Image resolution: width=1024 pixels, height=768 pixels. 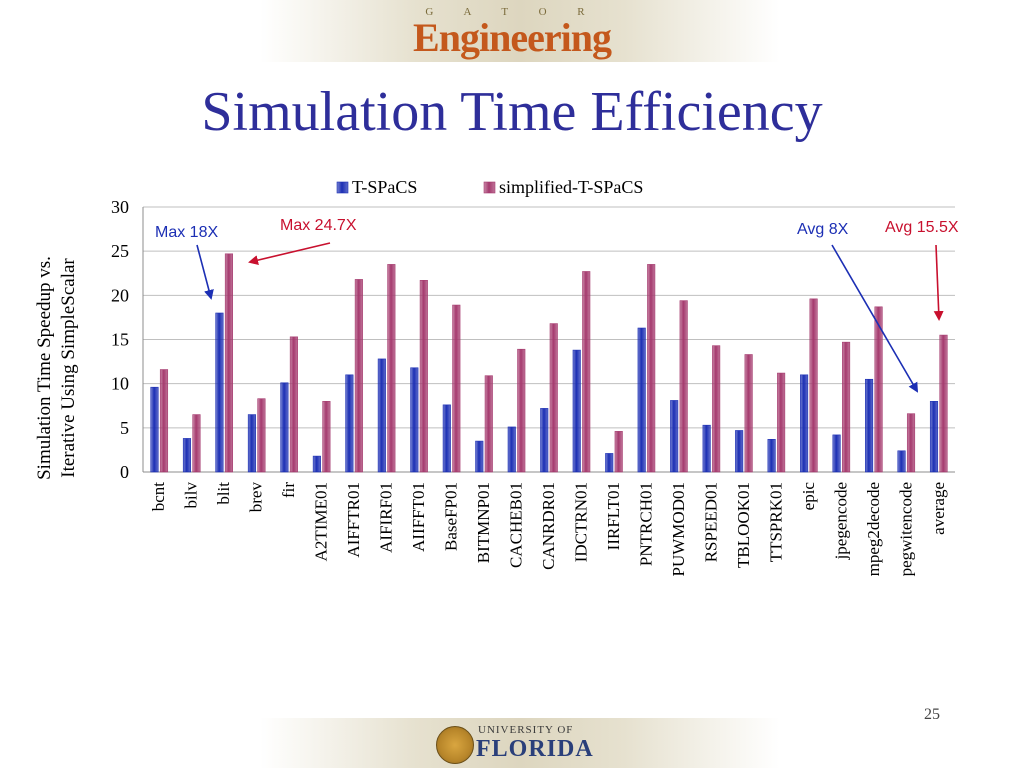 I want to click on x-tick-label: CANRDR01, so click(x=548, y=526).